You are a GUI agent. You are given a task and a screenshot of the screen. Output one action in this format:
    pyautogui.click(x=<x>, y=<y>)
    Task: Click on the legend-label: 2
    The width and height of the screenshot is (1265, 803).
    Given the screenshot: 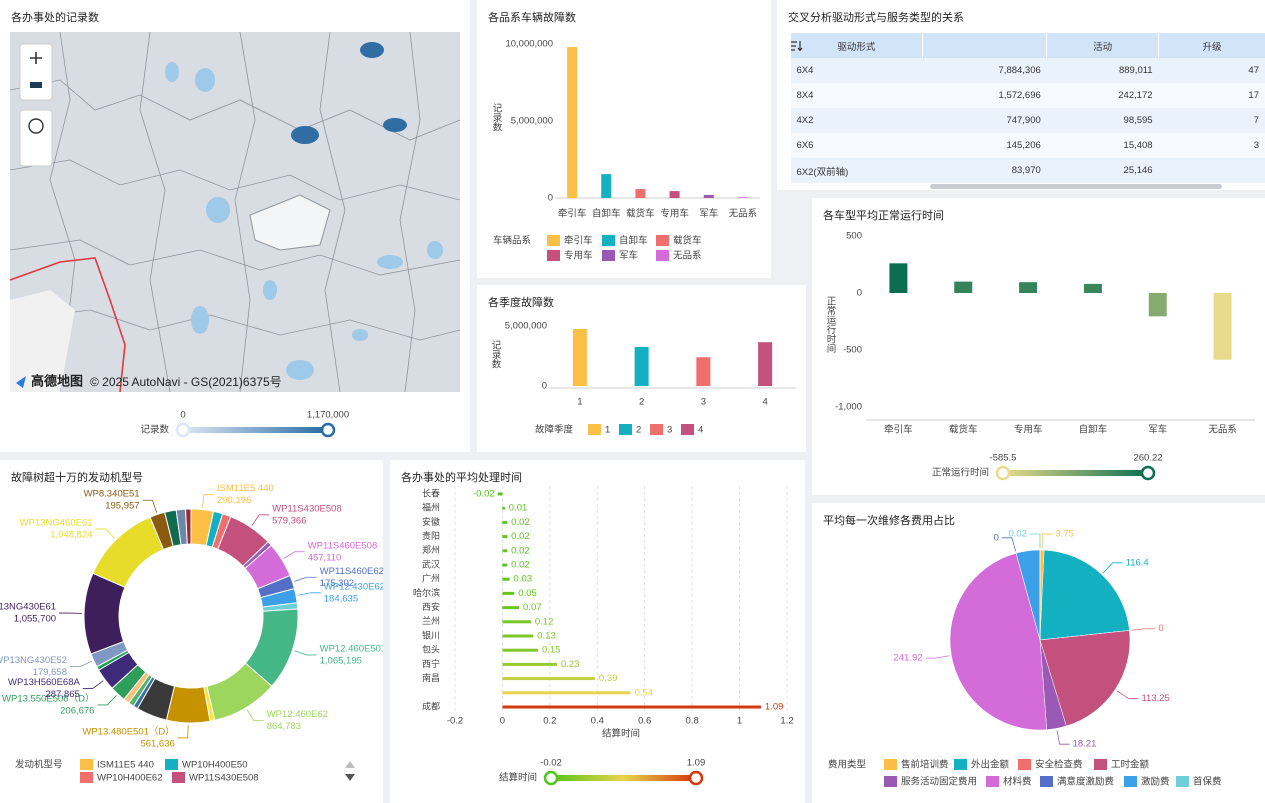 What is the action you would take?
    pyautogui.click(x=638, y=430)
    